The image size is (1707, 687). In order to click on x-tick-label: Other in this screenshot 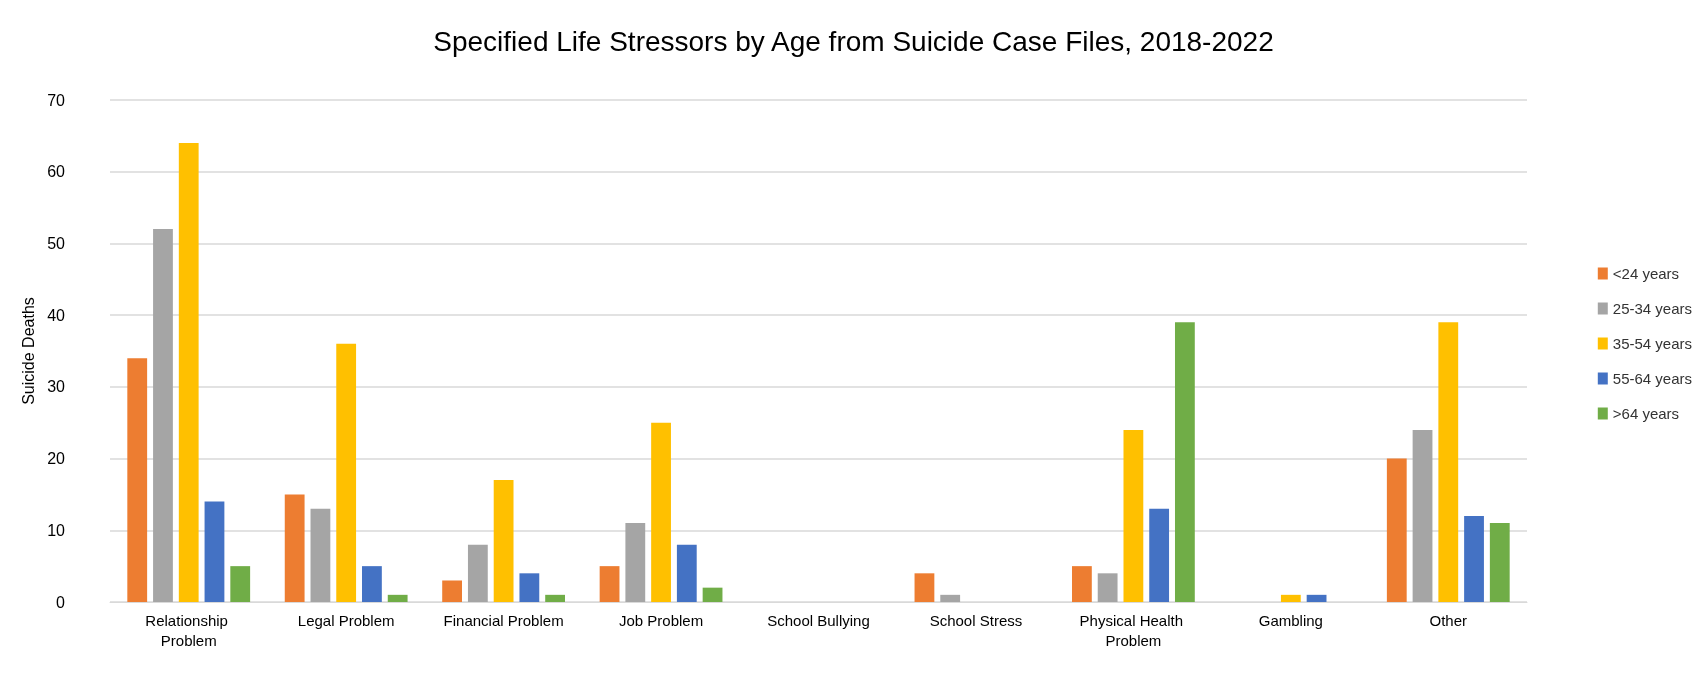, I will do `click(1448, 620)`.